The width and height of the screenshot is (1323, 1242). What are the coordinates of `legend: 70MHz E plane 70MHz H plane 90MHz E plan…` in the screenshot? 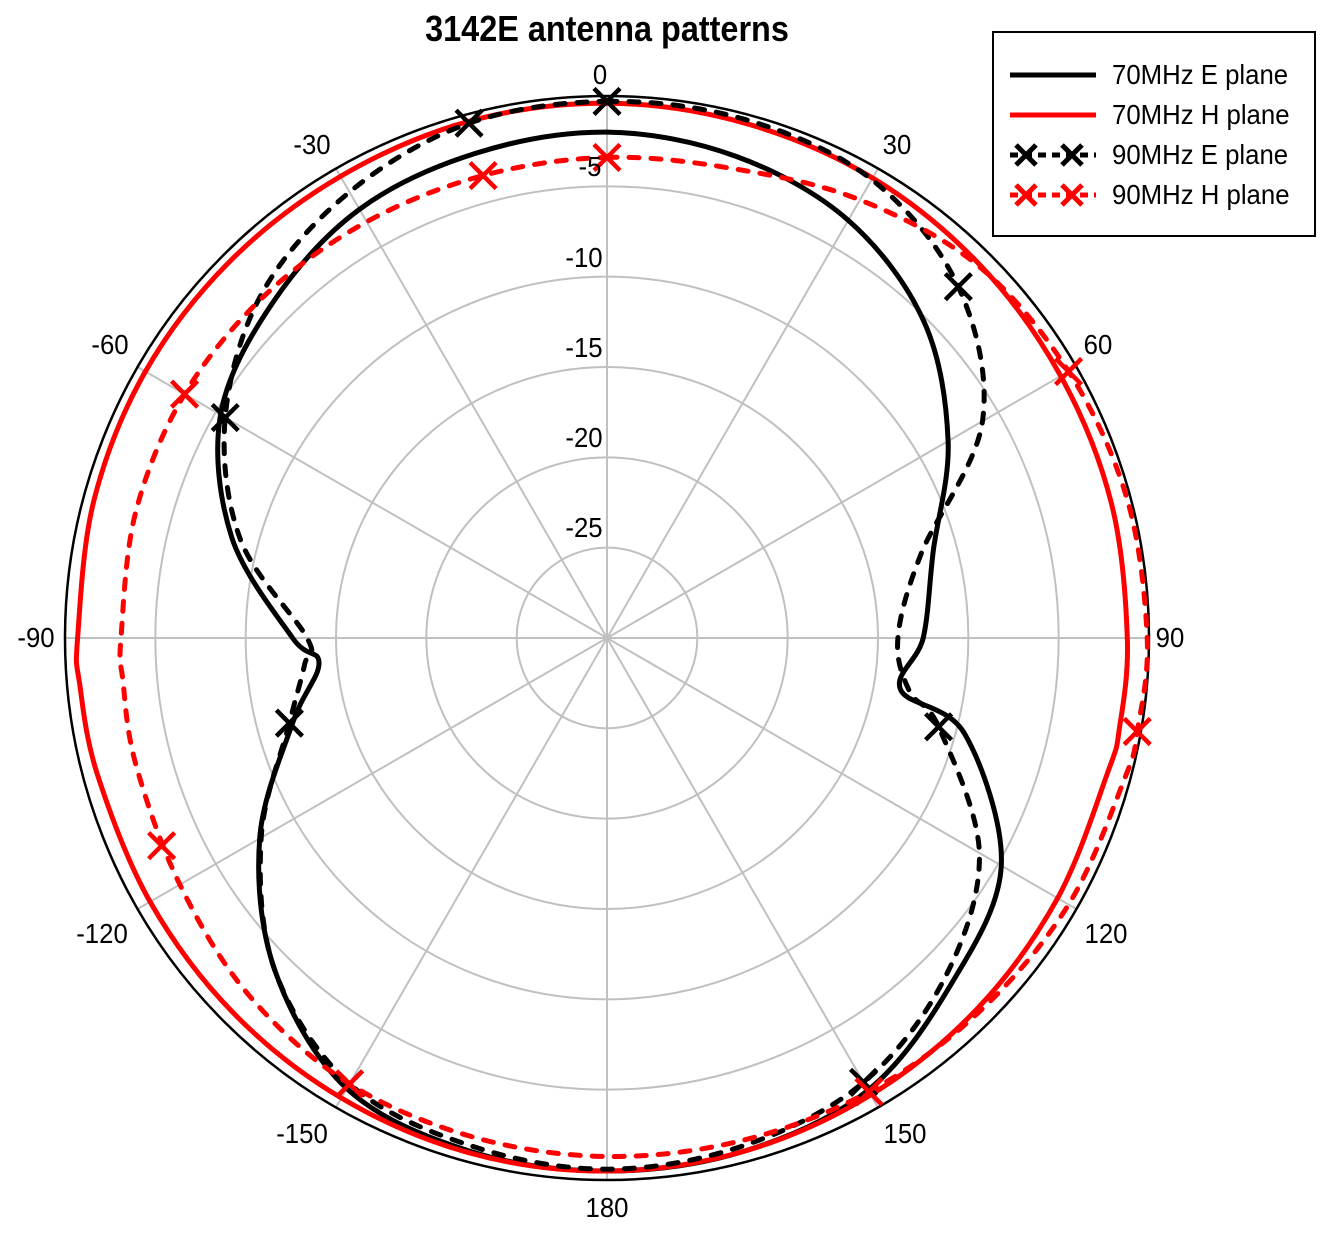 It's located at (1154, 134).